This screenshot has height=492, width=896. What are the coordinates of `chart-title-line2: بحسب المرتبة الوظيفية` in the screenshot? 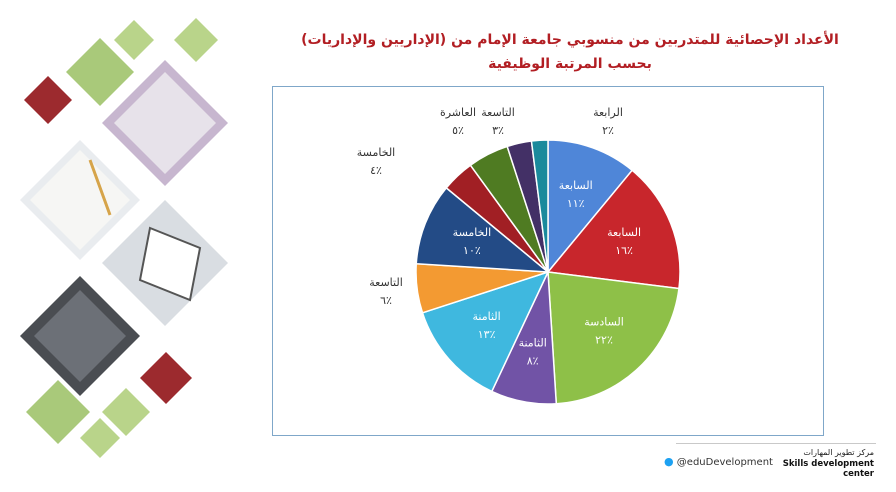 It's located at (570, 64).